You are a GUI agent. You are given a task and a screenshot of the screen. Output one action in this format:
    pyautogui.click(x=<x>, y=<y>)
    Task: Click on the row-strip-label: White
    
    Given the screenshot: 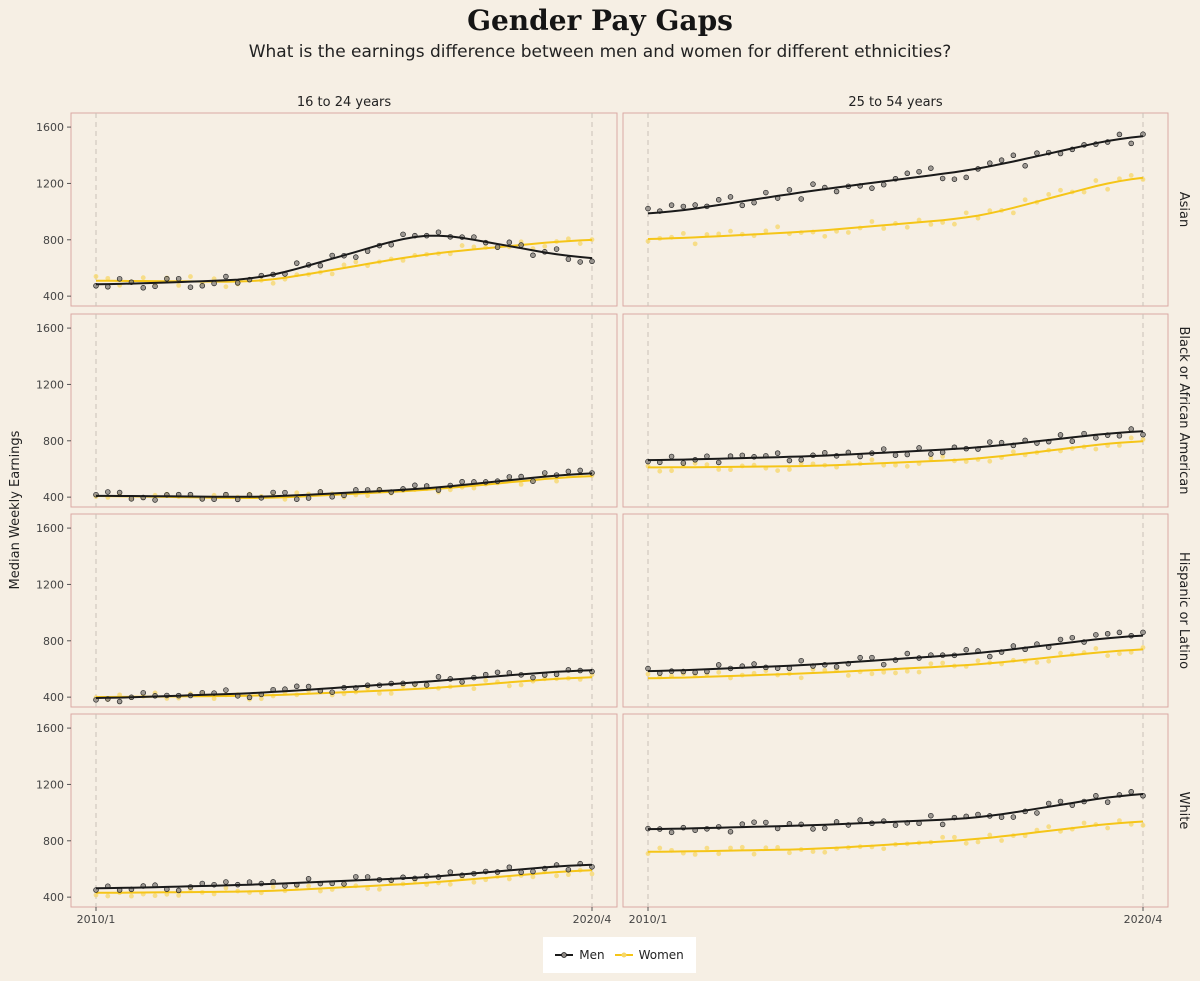 What is the action you would take?
    pyautogui.click(x=1183, y=811)
    